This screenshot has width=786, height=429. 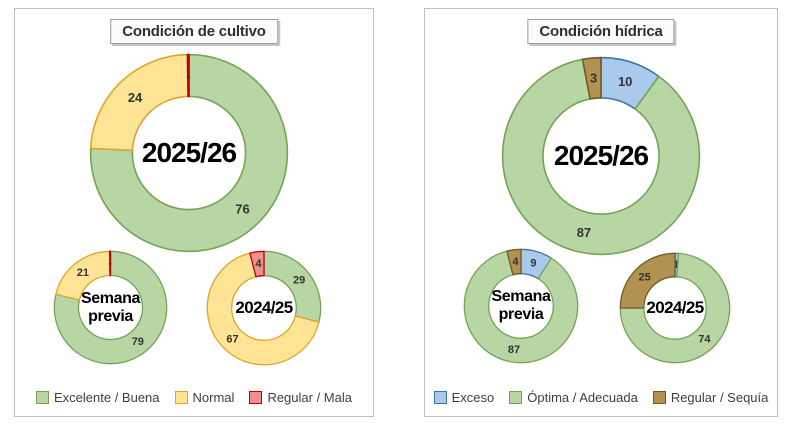 I want to click on slice-value-label: 9, so click(x=533, y=263).